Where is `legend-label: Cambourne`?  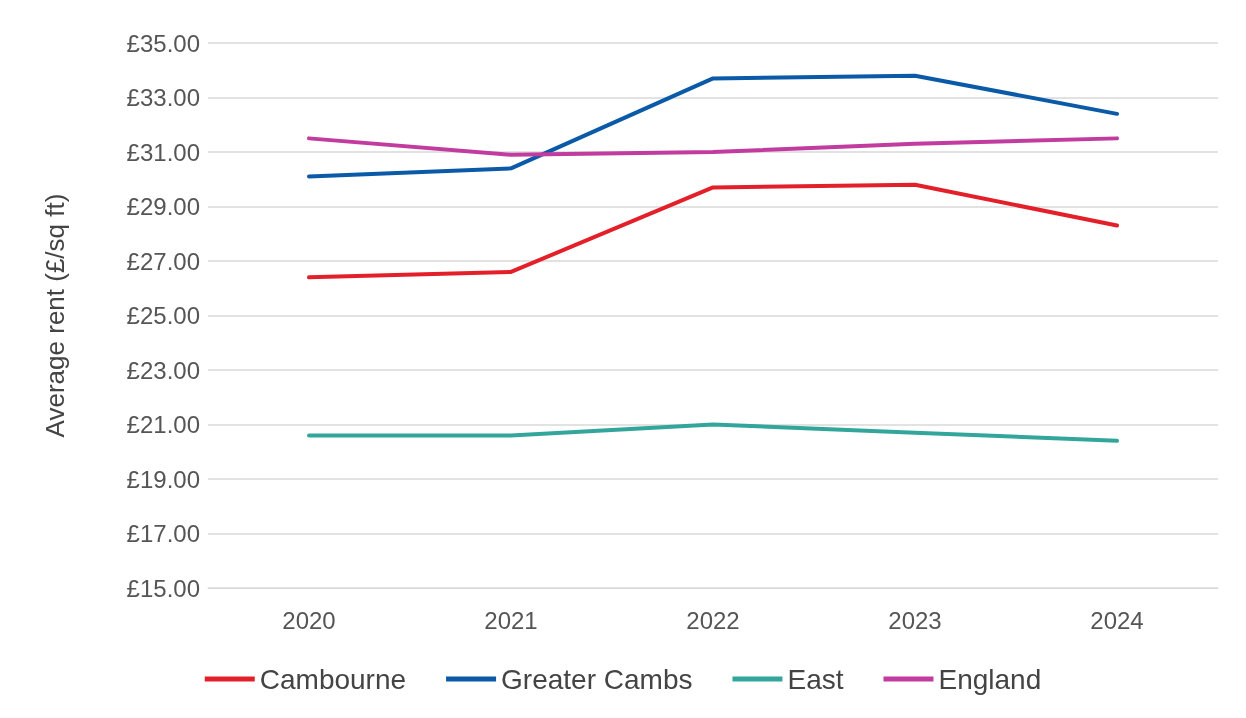 legend-label: Cambourne is located at coordinates (333, 679).